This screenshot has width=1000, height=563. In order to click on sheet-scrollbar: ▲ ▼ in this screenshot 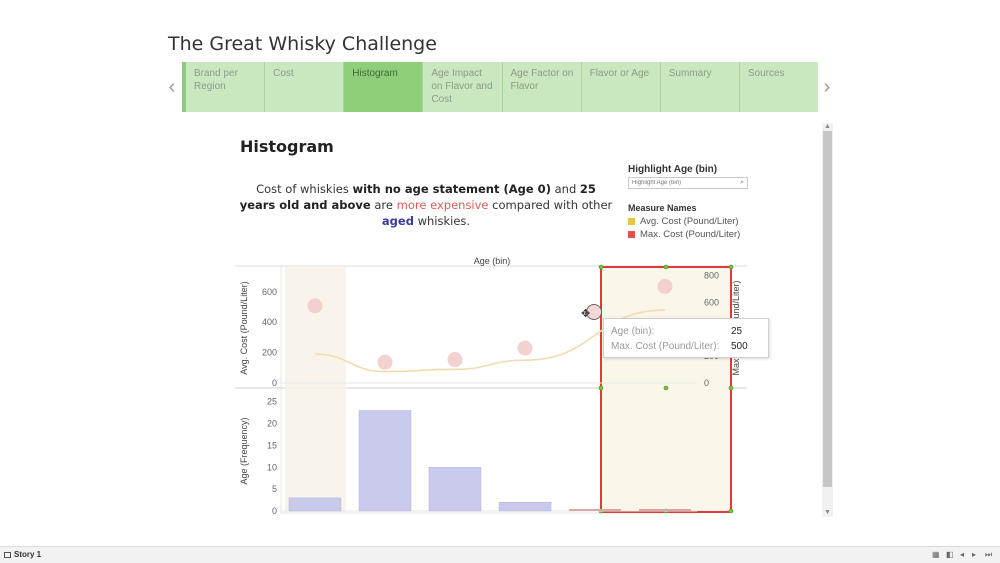, I will do `click(827, 320)`.